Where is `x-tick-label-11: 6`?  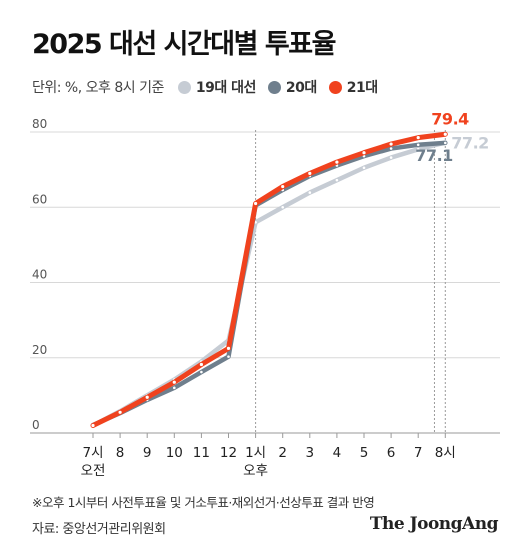
x-tick-label-11: 6 is located at coordinates (391, 453).